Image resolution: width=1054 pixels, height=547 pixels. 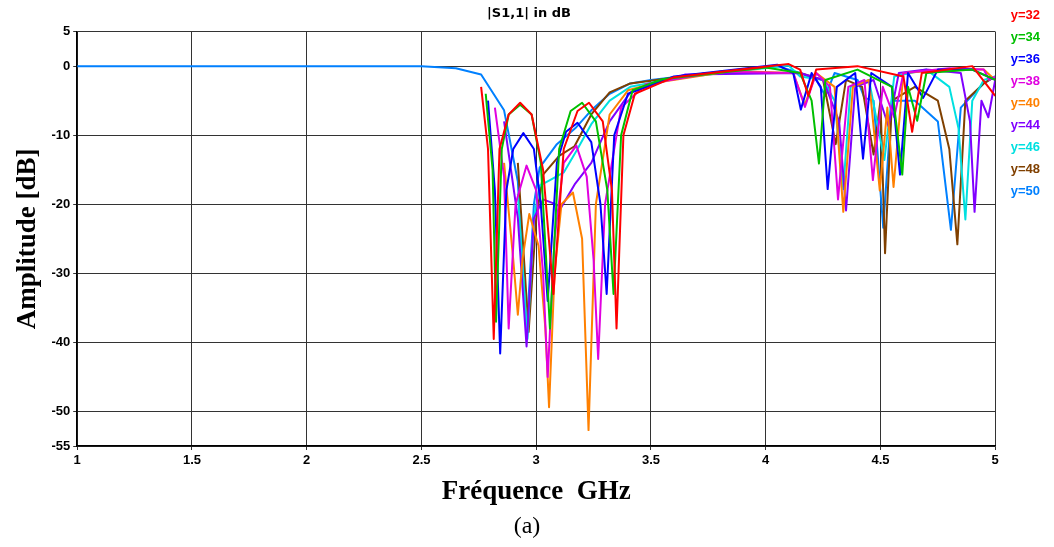 I want to click on x-axis-title: Fréquence GHz, so click(x=536, y=489).